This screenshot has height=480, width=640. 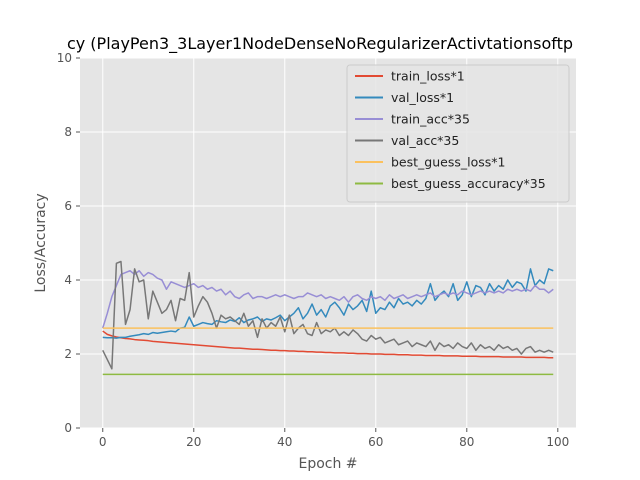 I want to click on y-tick-label: 6, so click(x=68, y=206).